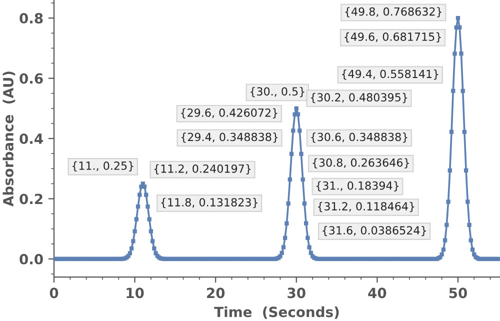 Image resolution: width=500 pixels, height=321 pixels. I want to click on annotation: {49.6, 0.681715}, so click(392, 37).